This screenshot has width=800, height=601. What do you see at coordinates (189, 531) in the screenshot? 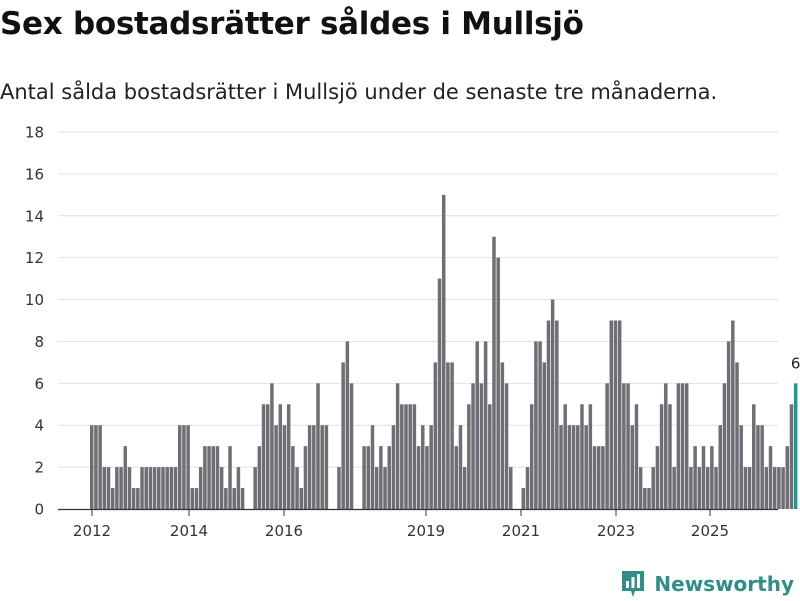
I see `x-tick-label: 2014` at bounding box center [189, 531].